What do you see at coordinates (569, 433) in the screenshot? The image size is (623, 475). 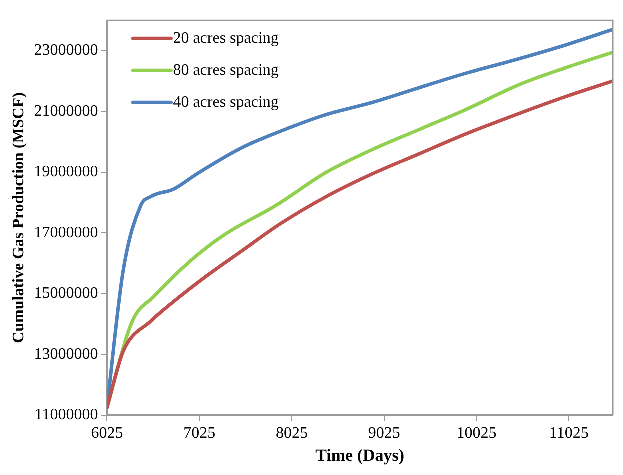 I see `x-tick-label: 11025` at bounding box center [569, 433].